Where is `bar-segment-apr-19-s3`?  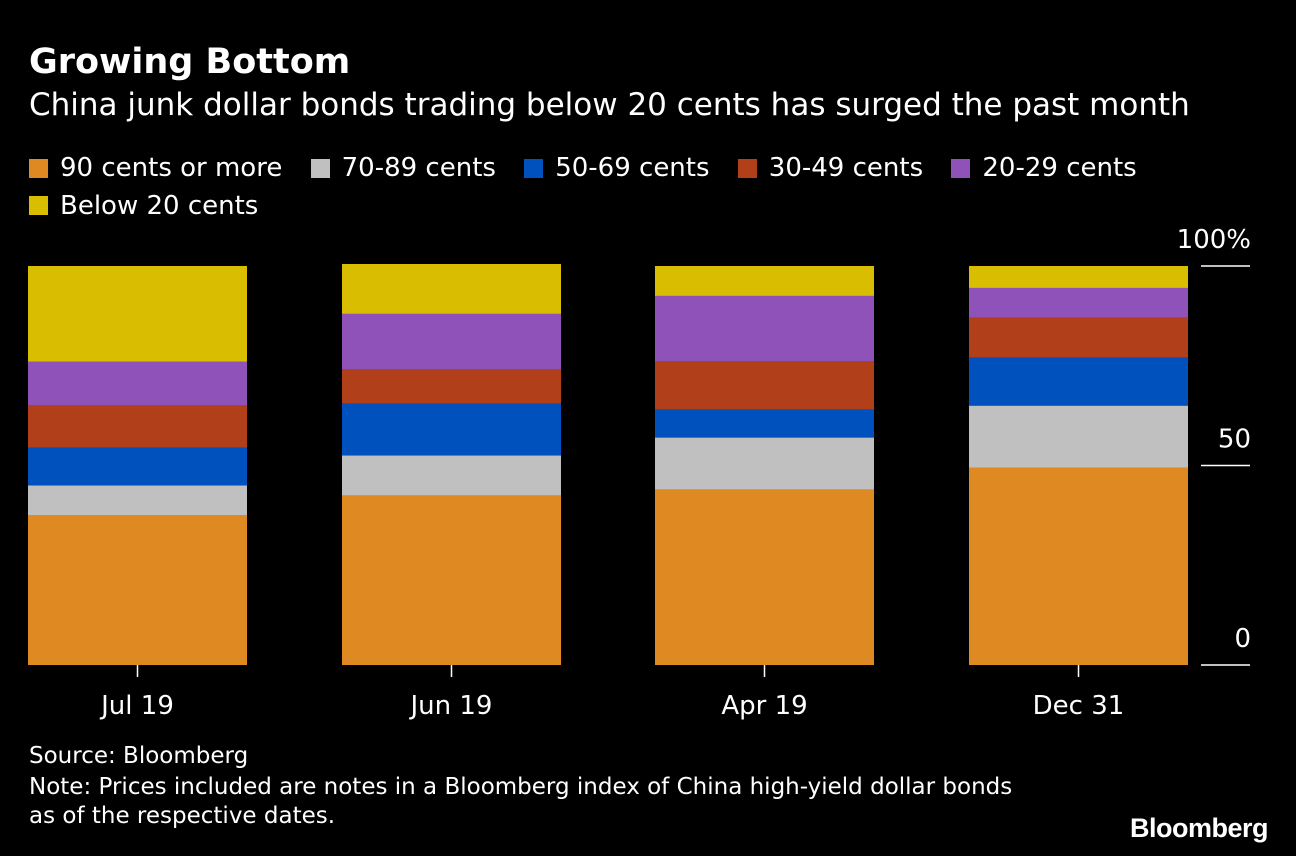
bar-segment-apr-19-s3 is located at coordinates (764, 385).